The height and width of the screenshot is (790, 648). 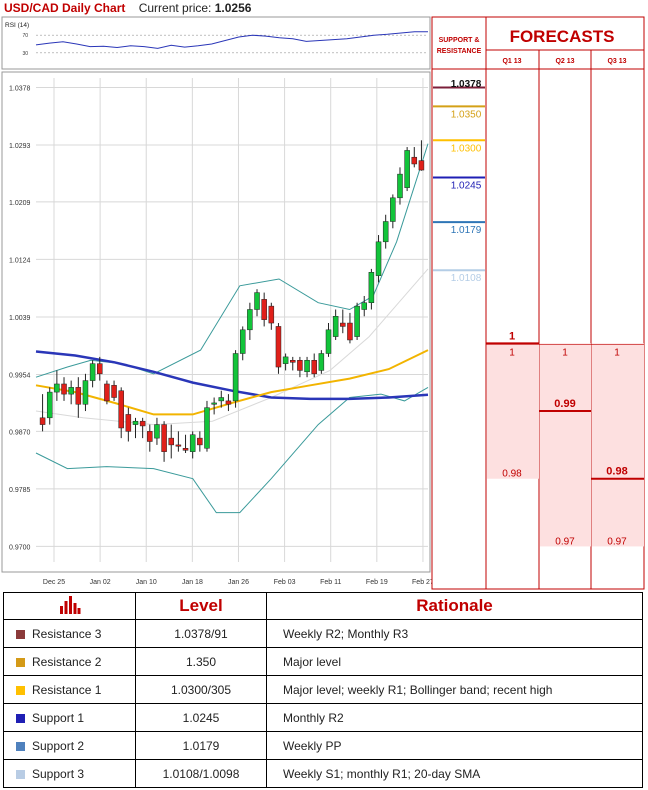 I want to click on forecast-plot-layer: 1 1 0.98 1 0.99 0.97 1 0.98 0.97, so click(x=565, y=438).